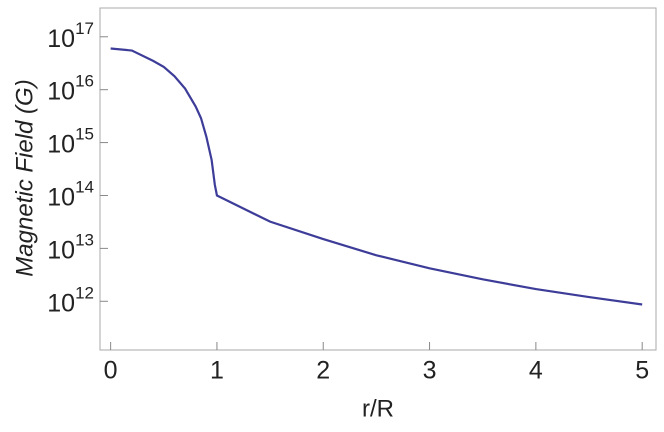 The image size is (664, 432). Describe the element at coordinates (217, 371) in the screenshot. I see `x-tick-label: 1` at that location.